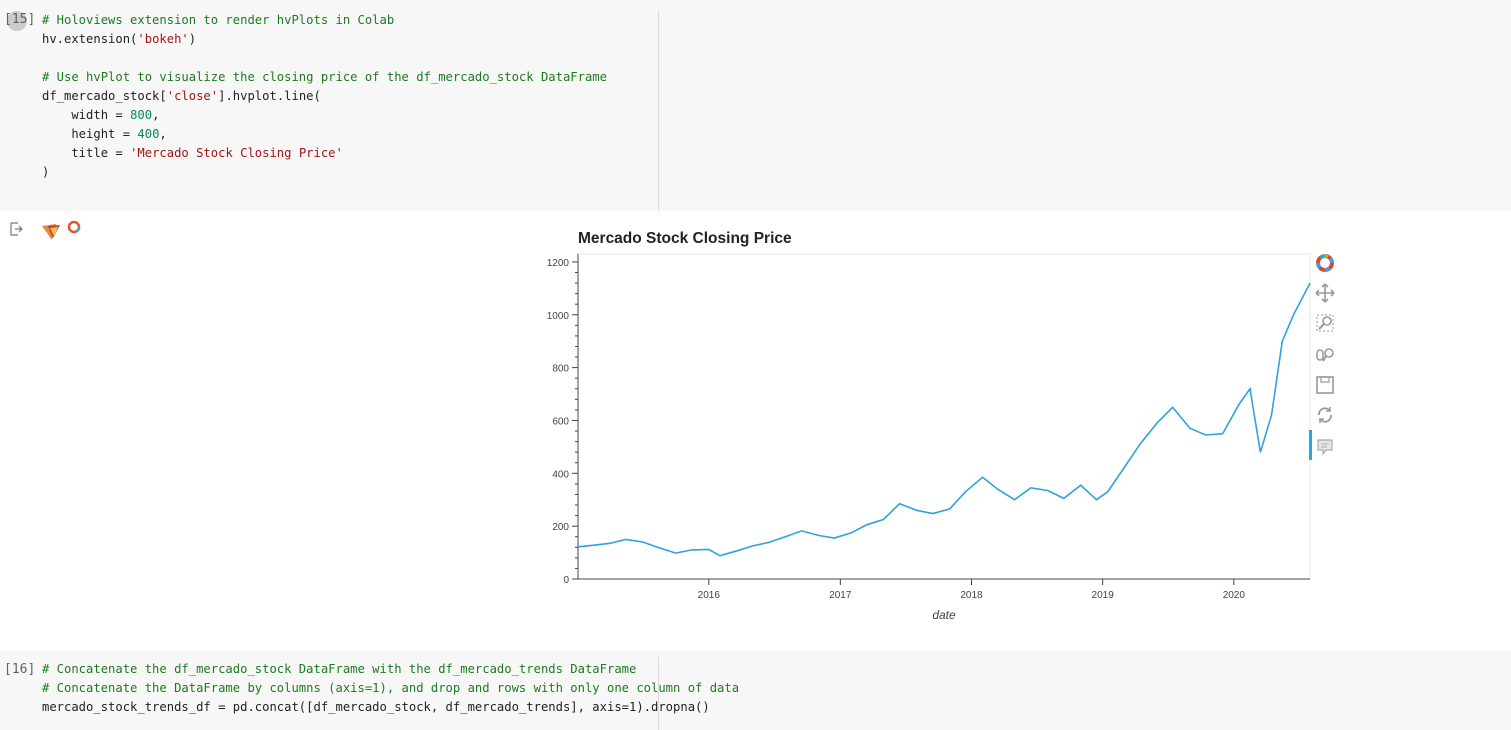 The width and height of the screenshot is (1511, 730). I want to click on wheel-zoom-icon, so click(1325, 354).